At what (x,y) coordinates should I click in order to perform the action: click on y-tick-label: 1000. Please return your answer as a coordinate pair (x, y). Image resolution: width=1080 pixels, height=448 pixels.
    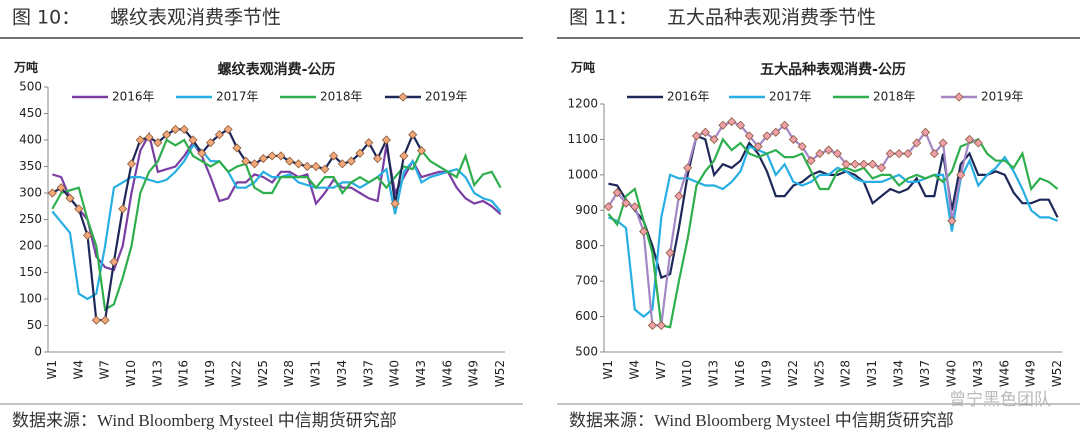
    Looking at the image, I should click on (582, 174).